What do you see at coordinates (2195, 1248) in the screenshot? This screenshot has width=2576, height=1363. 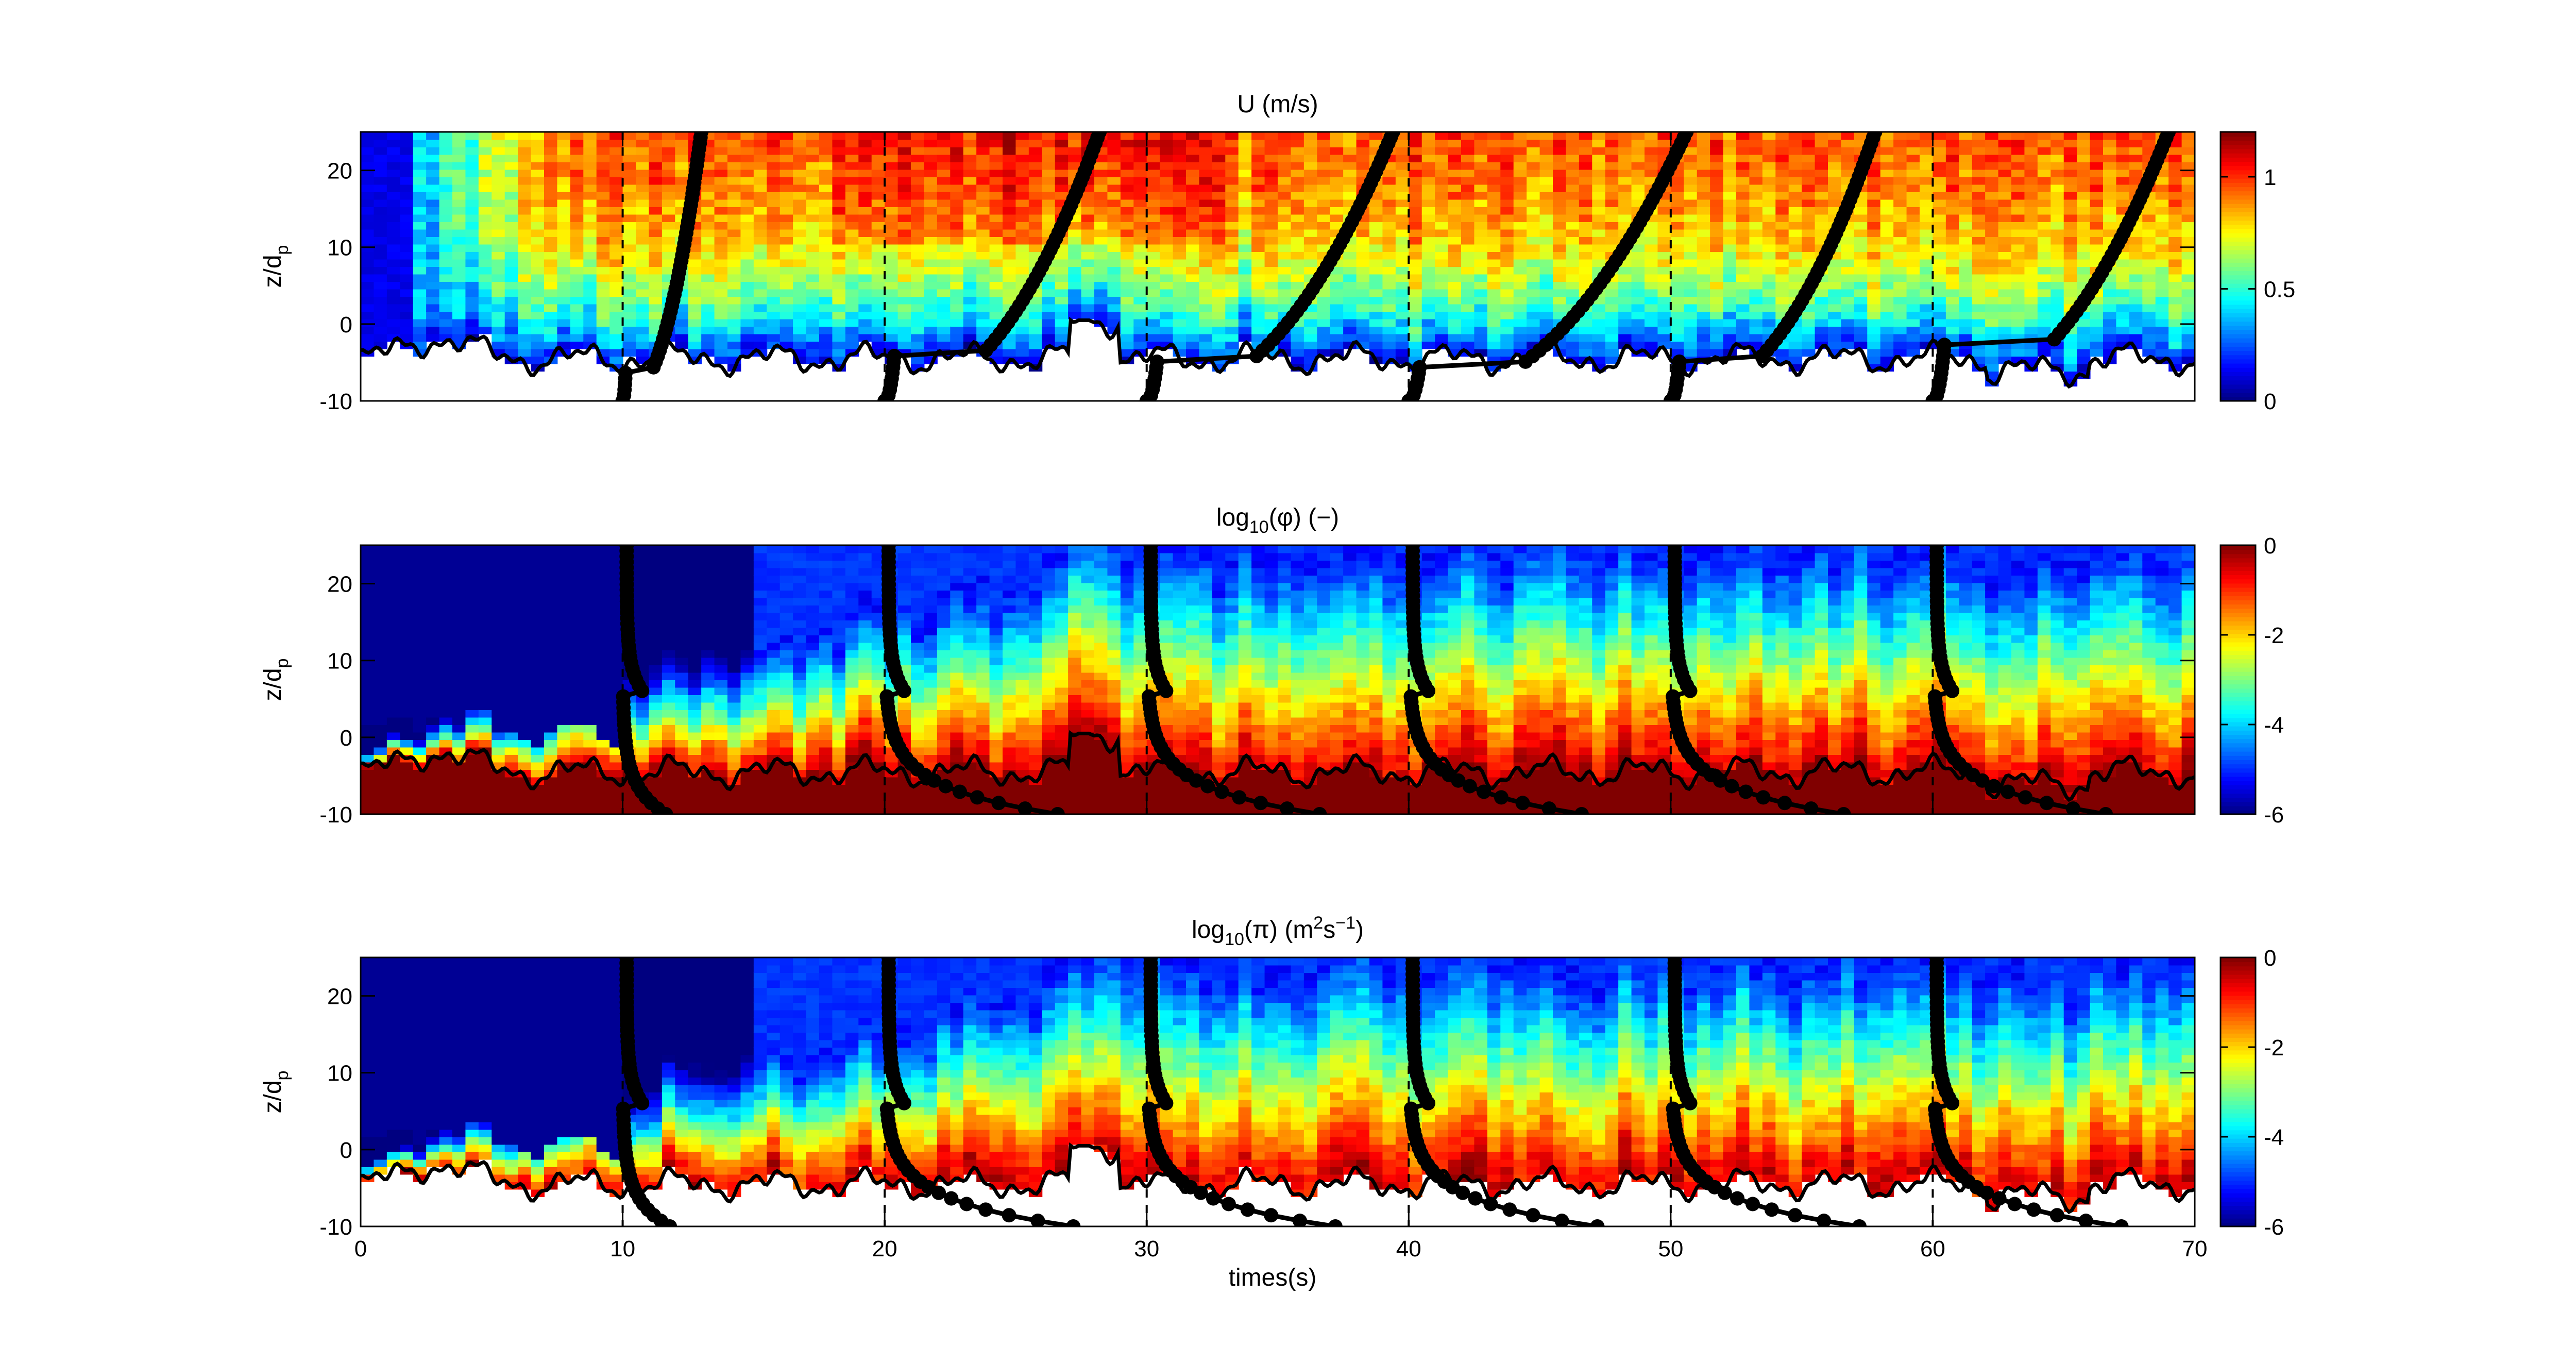 I see `x-tick-label: 70` at bounding box center [2195, 1248].